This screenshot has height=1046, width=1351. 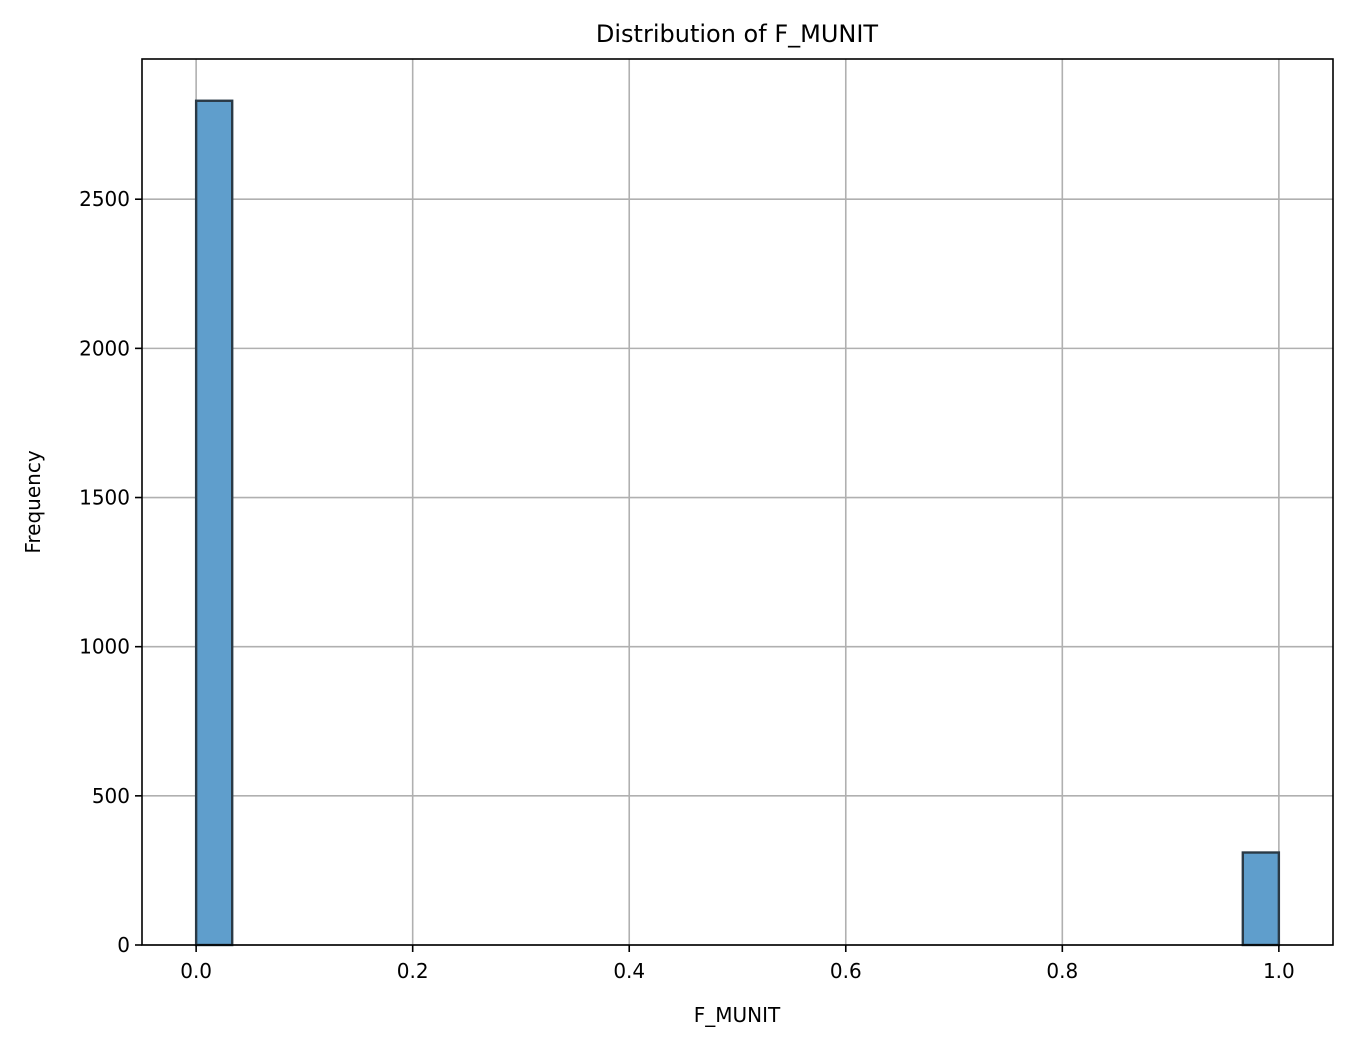 What do you see at coordinates (737, 964) in the screenshot?
I see `x-axis-ticks: 0.0 0.2 0.4 0.6 0.8 1.0` at bounding box center [737, 964].